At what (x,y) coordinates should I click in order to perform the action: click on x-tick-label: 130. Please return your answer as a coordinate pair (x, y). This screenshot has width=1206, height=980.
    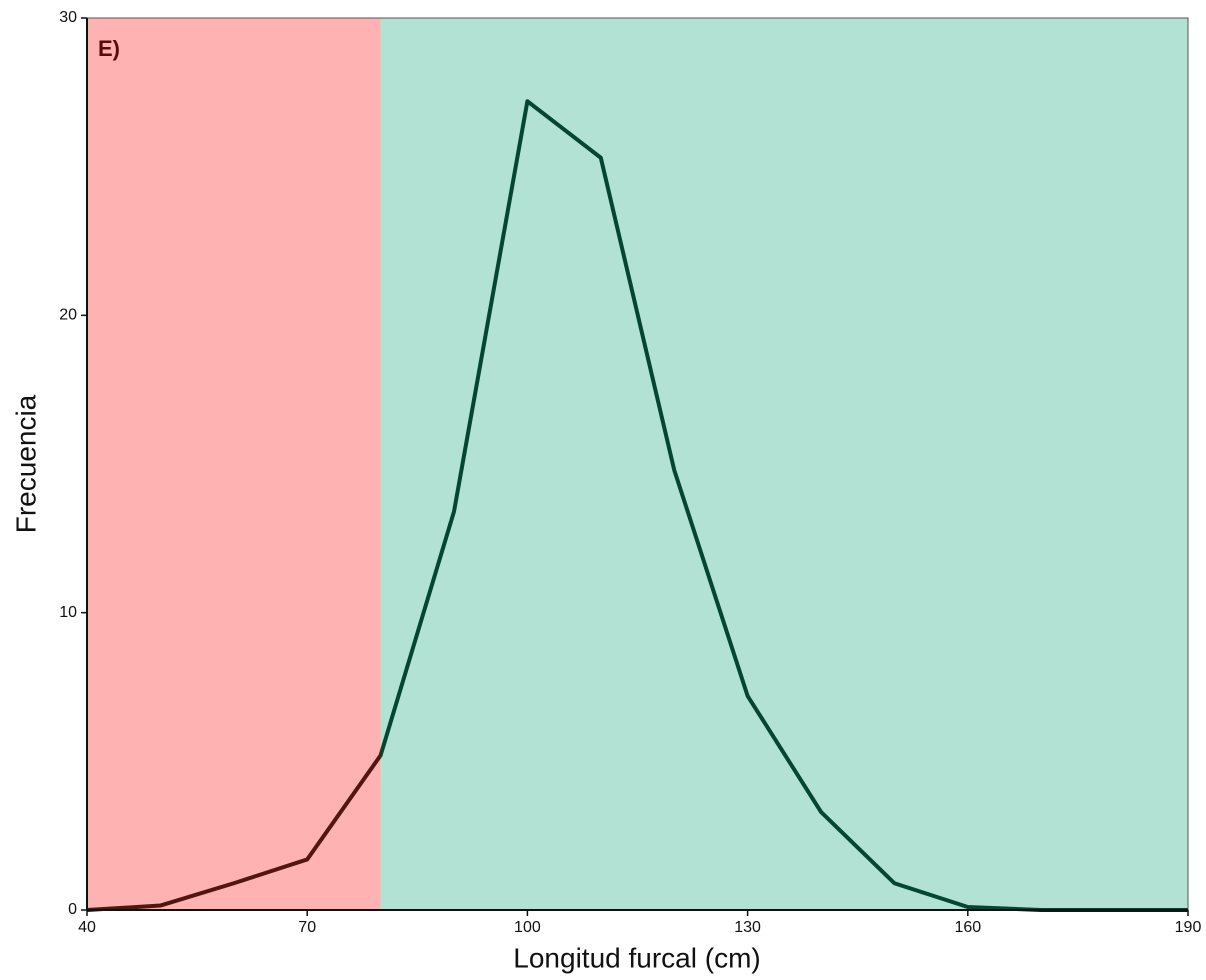
    Looking at the image, I should click on (747, 927).